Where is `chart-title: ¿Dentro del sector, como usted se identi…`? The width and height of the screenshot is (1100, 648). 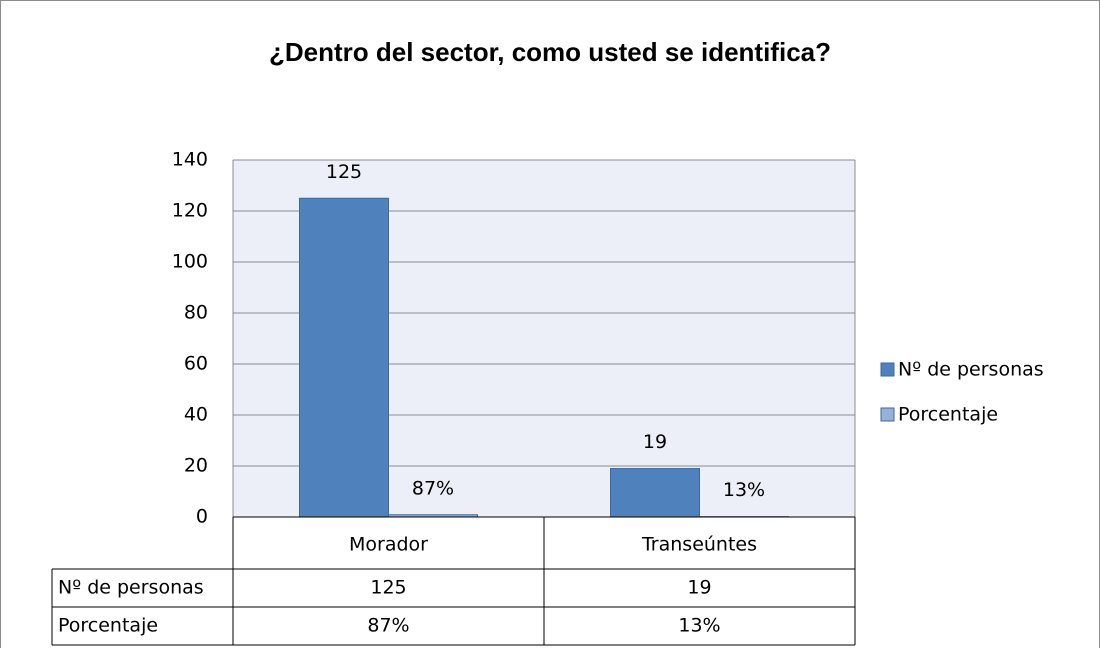
chart-title: ¿Dentro del sector, como usted se identi… is located at coordinates (550, 52).